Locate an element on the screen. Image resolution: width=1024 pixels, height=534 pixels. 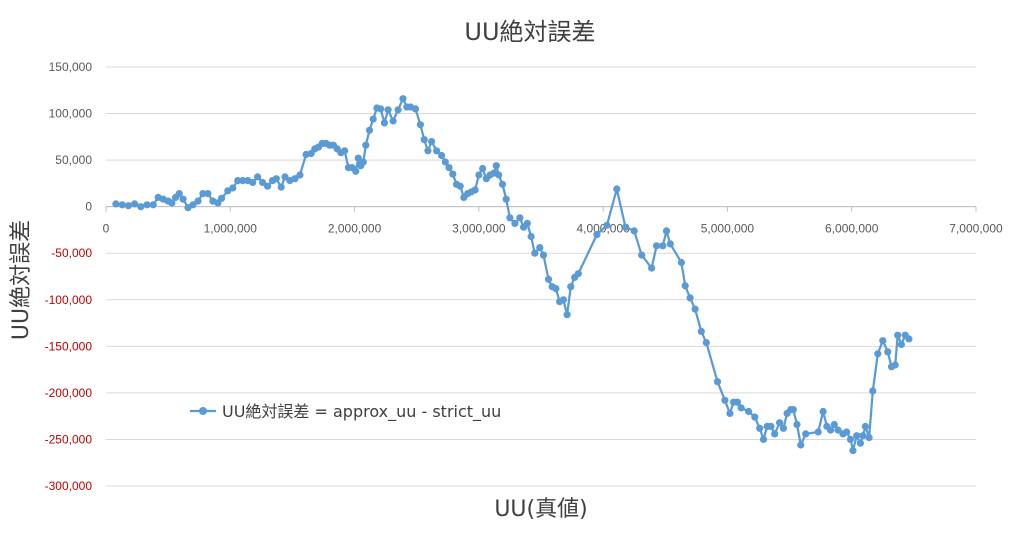
y-tick-label: -200,000 is located at coordinates (69, 393).